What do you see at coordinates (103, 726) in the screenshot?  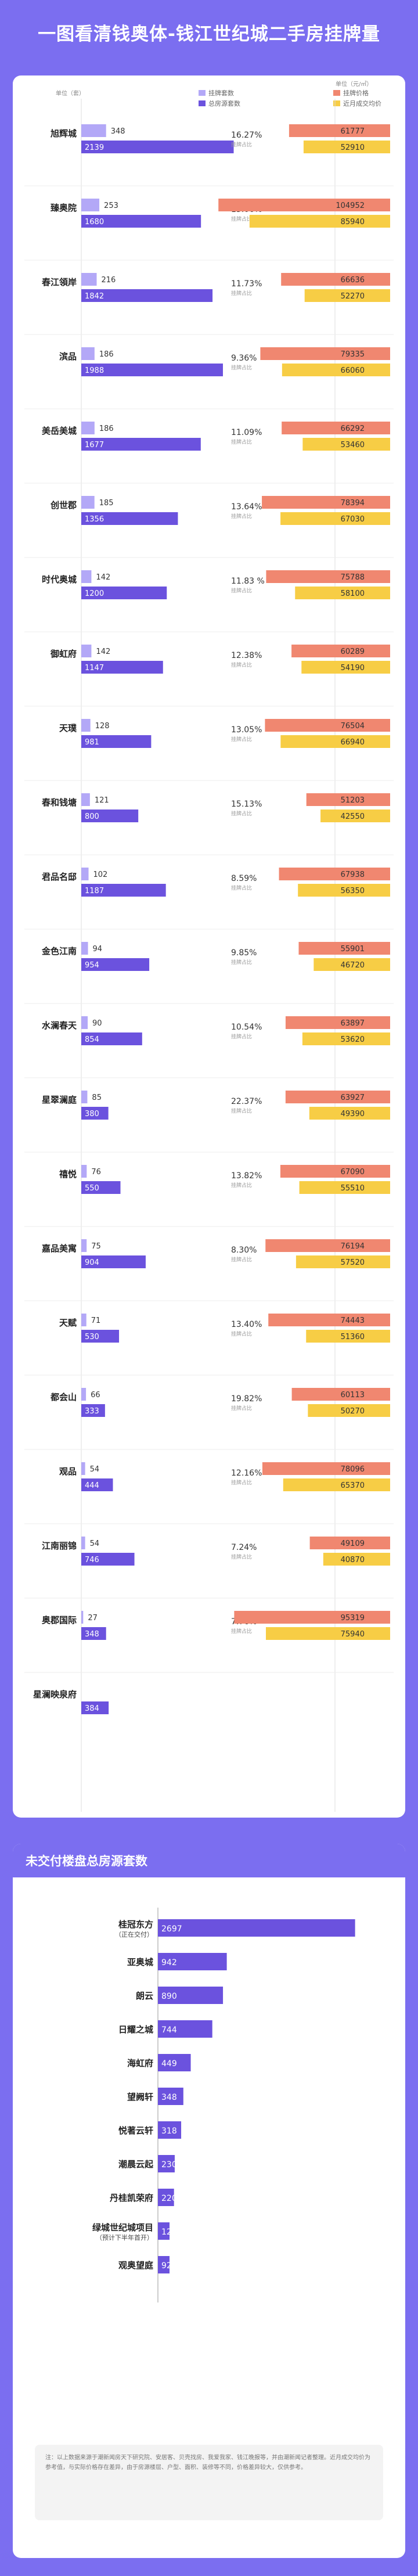 I see `listing-value: 128` at bounding box center [103, 726].